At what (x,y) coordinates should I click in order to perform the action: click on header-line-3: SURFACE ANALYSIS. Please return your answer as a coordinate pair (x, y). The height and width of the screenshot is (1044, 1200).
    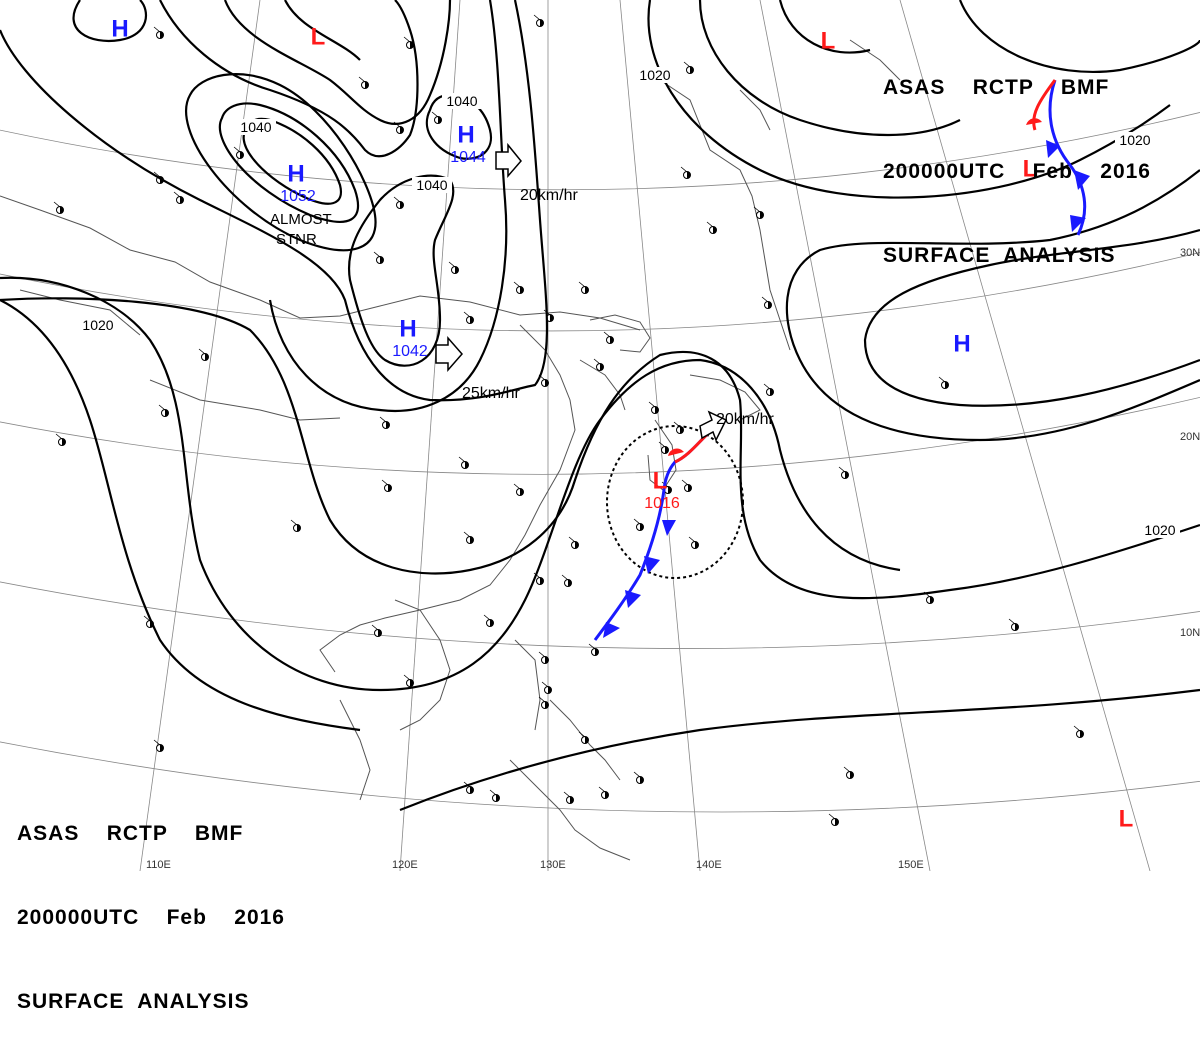
    Looking at the image, I should click on (999, 255).